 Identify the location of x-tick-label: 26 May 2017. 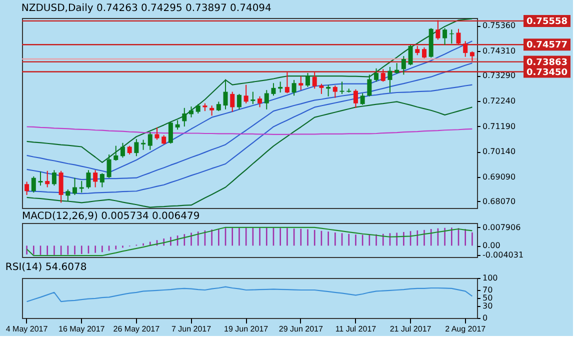
(136, 329).